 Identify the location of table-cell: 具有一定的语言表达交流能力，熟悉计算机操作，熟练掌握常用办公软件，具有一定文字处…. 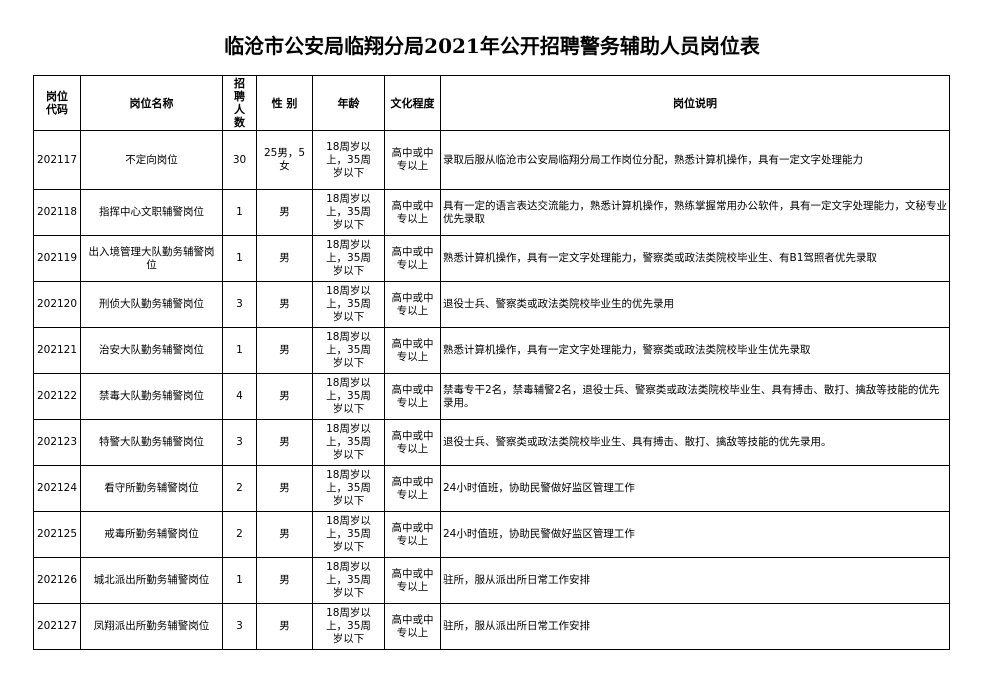
(695, 212).